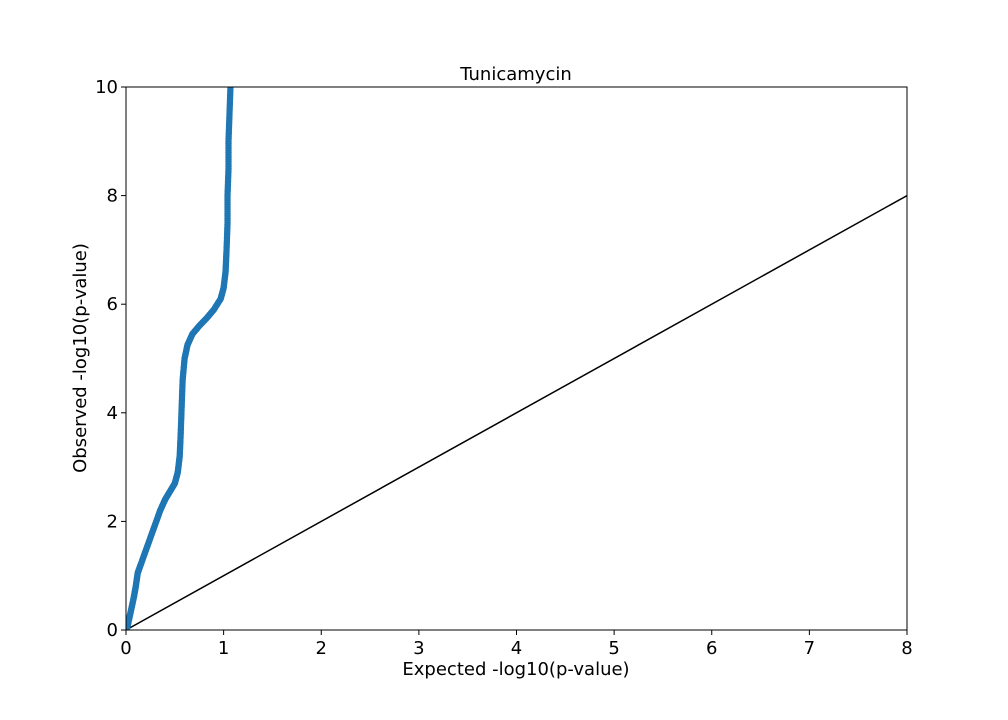  Describe the element at coordinates (110, 359) in the screenshot. I see `y-axis: 0 2 4 6 8 10` at that location.